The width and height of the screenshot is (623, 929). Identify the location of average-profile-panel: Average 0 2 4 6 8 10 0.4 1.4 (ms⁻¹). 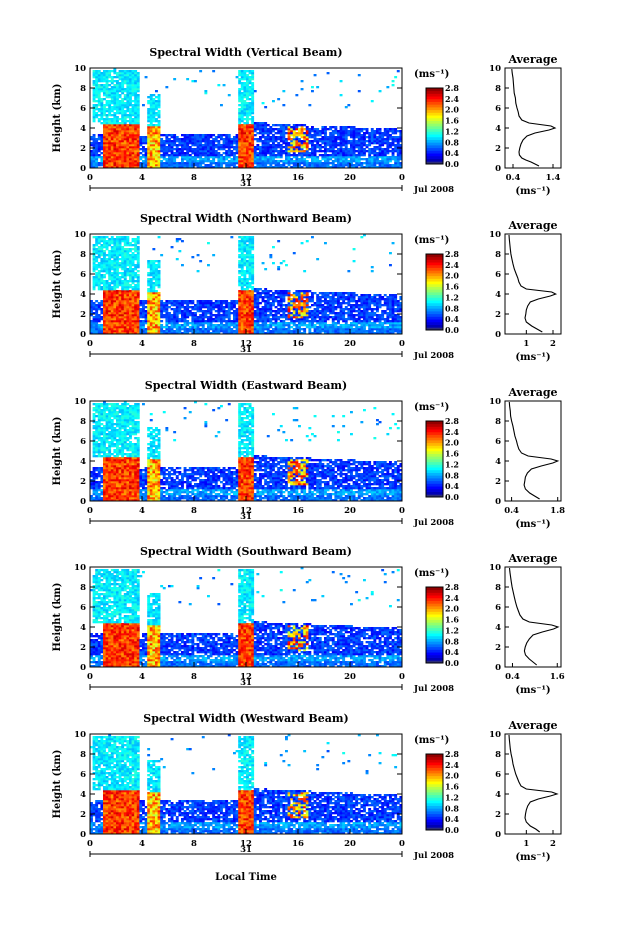
(525, 125).